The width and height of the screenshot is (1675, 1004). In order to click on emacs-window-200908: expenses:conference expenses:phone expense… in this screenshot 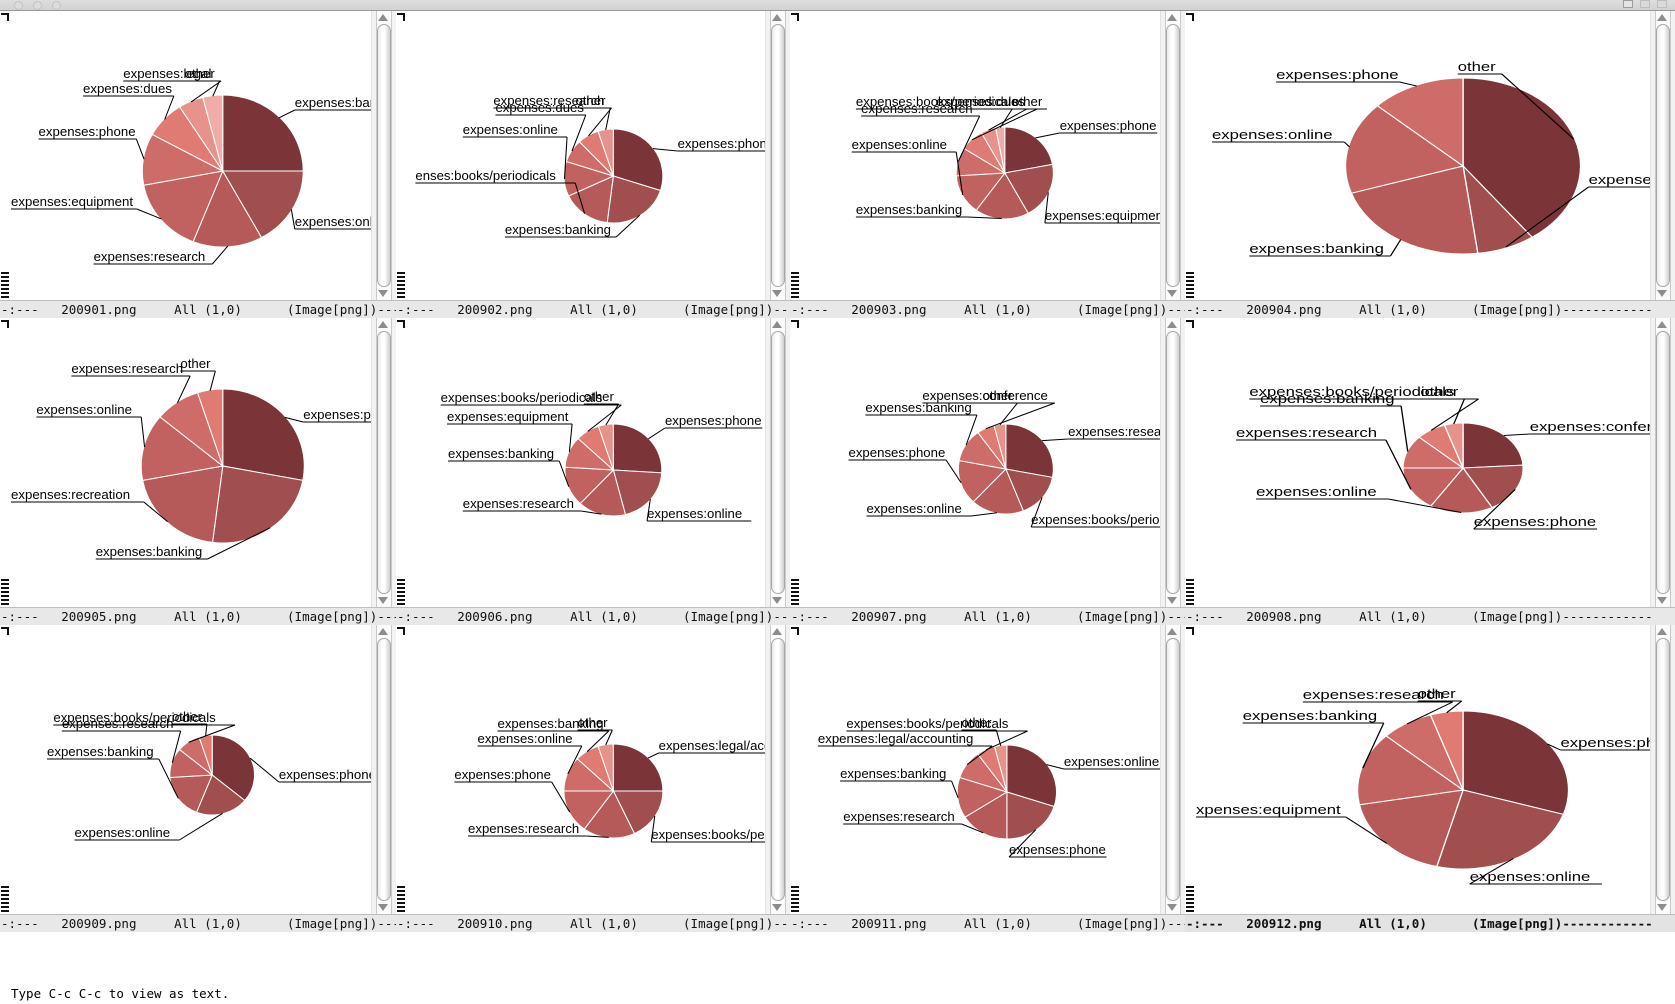, I will do `click(1430, 471)`.